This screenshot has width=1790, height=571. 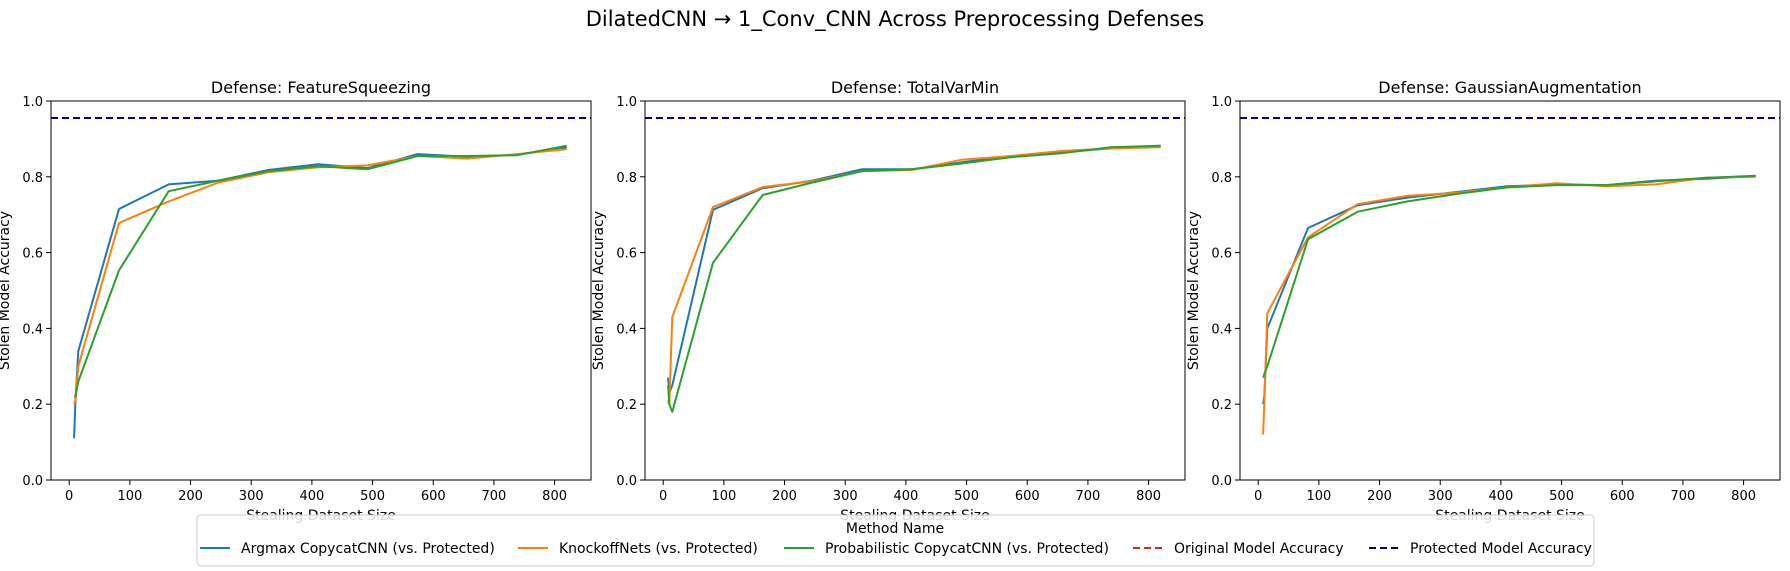 What do you see at coordinates (915, 87) in the screenshot?
I see `subplot-title: Defense: TotalVarMin` at bounding box center [915, 87].